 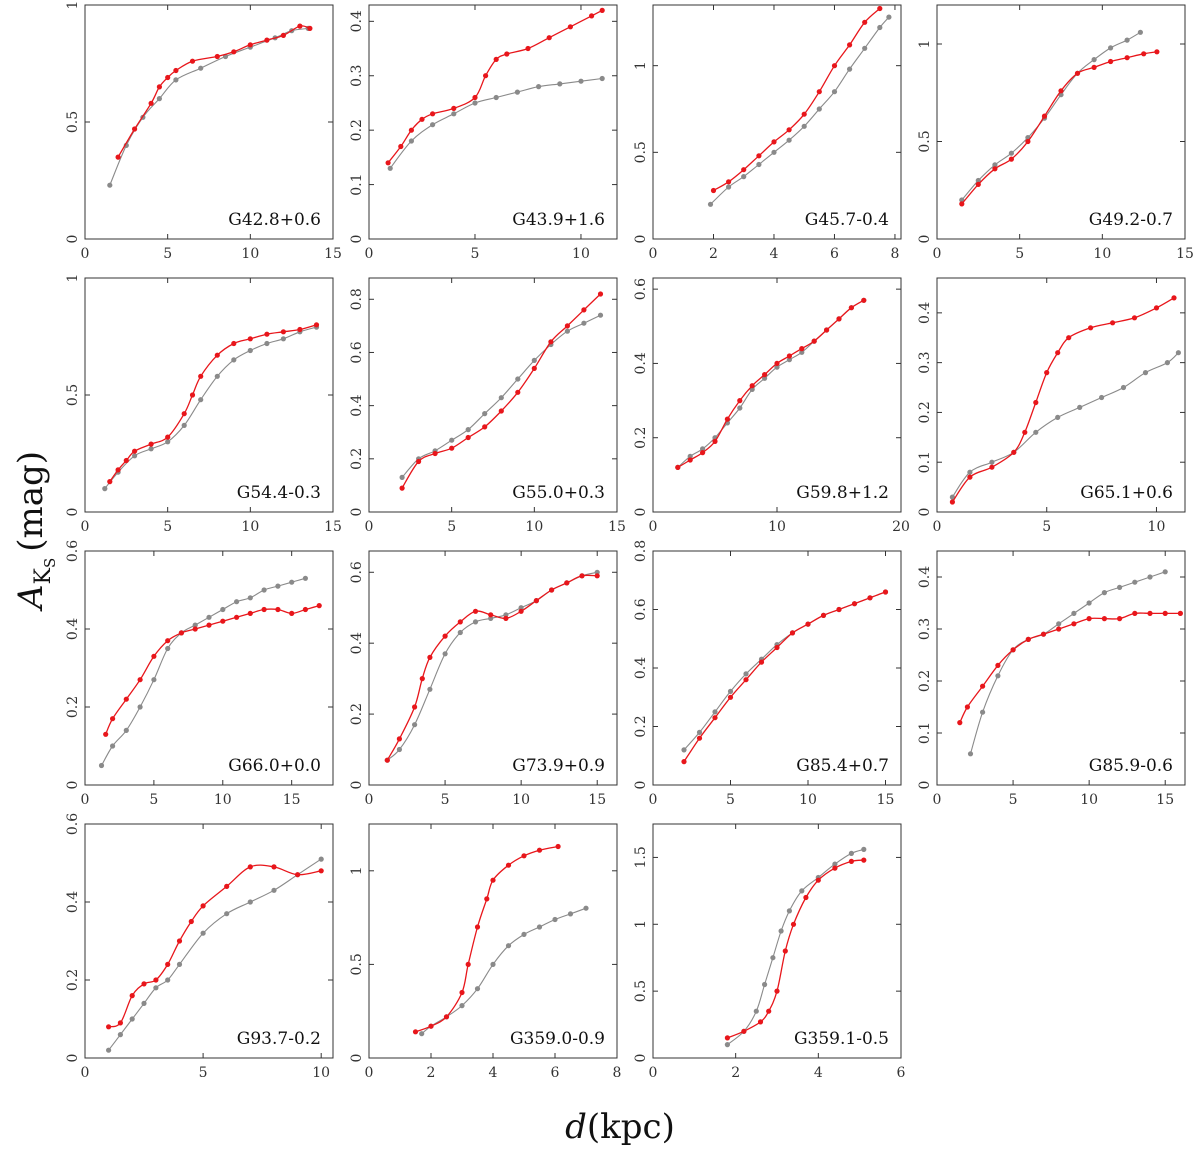 I want to click on x-tick-label: 2, so click(x=713, y=254).